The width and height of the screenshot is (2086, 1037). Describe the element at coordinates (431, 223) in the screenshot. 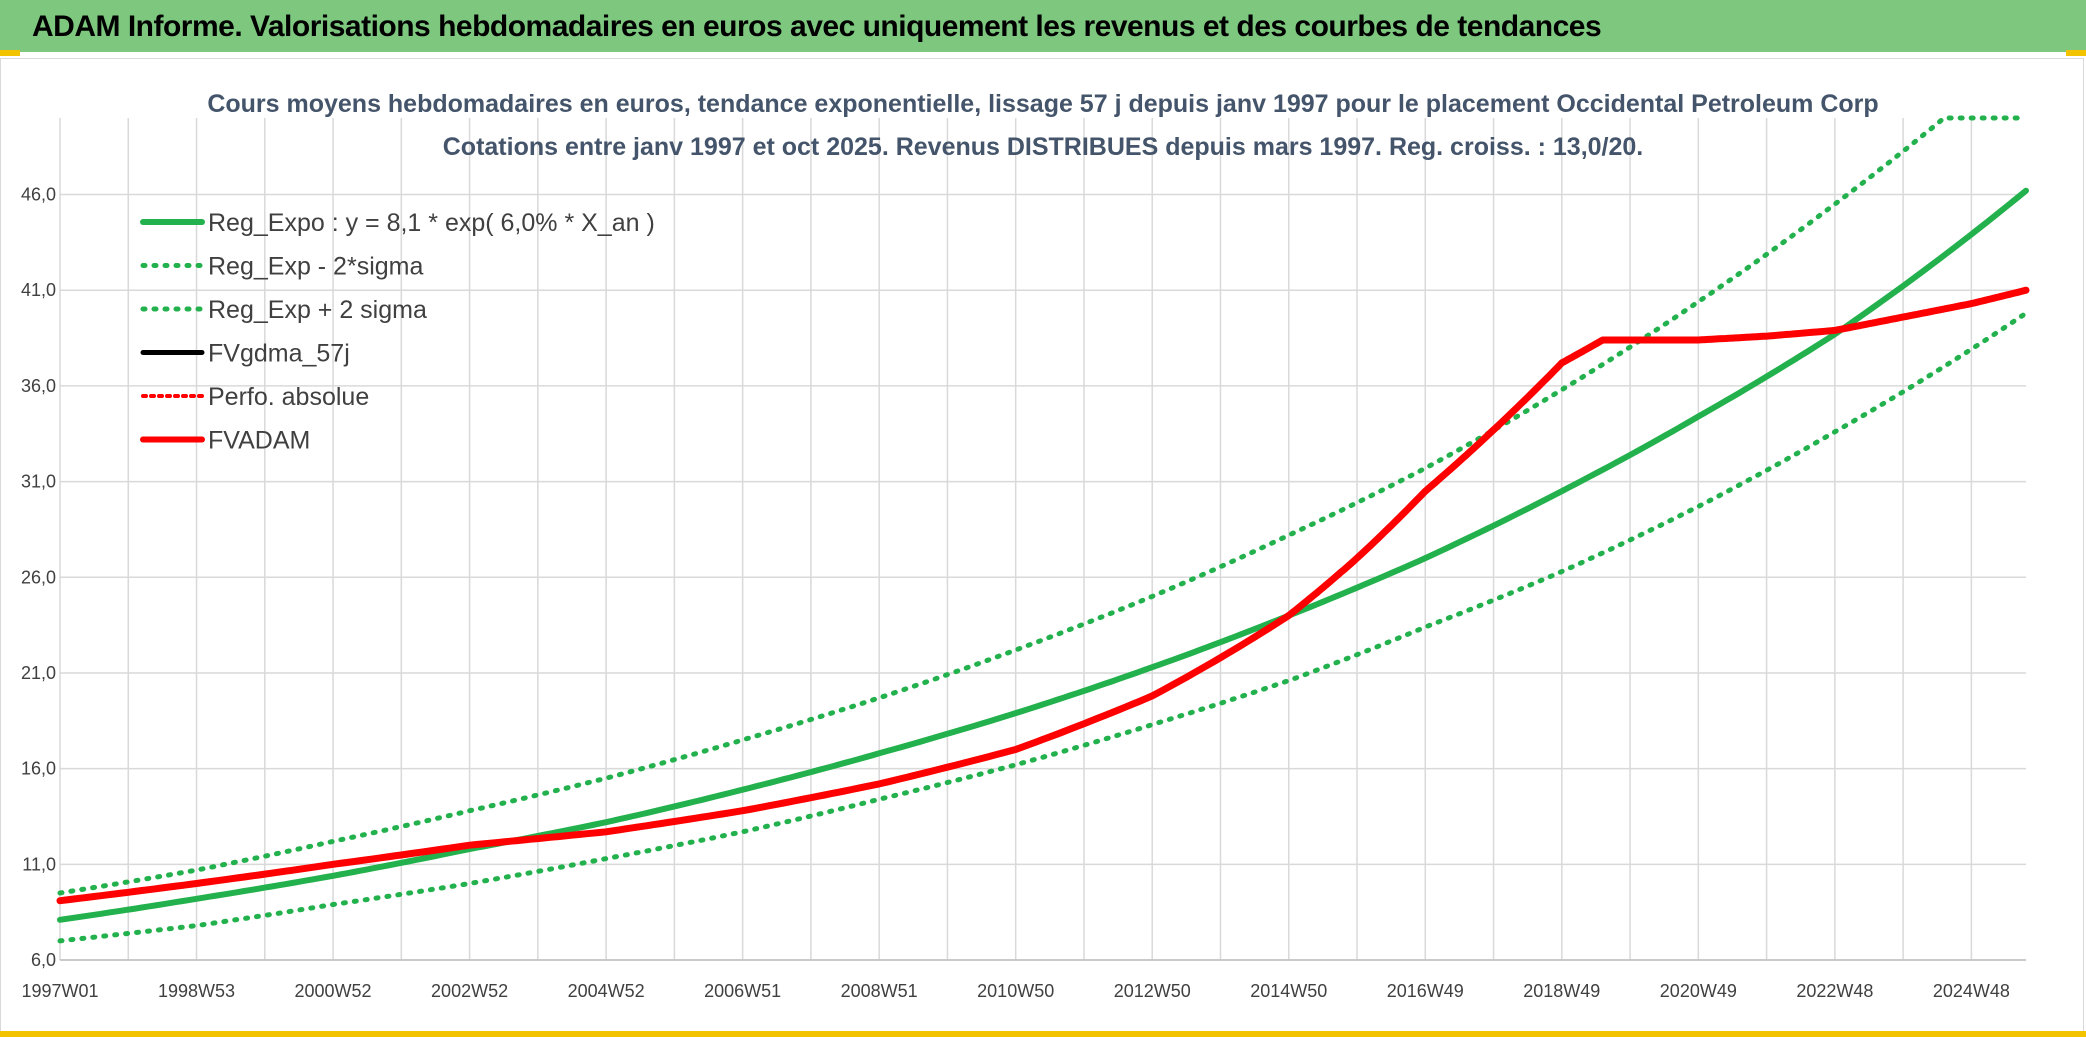

I see `legend-label: Reg_Expo : y = 8,1 * exp( 6,0% * X_an )` at that location.